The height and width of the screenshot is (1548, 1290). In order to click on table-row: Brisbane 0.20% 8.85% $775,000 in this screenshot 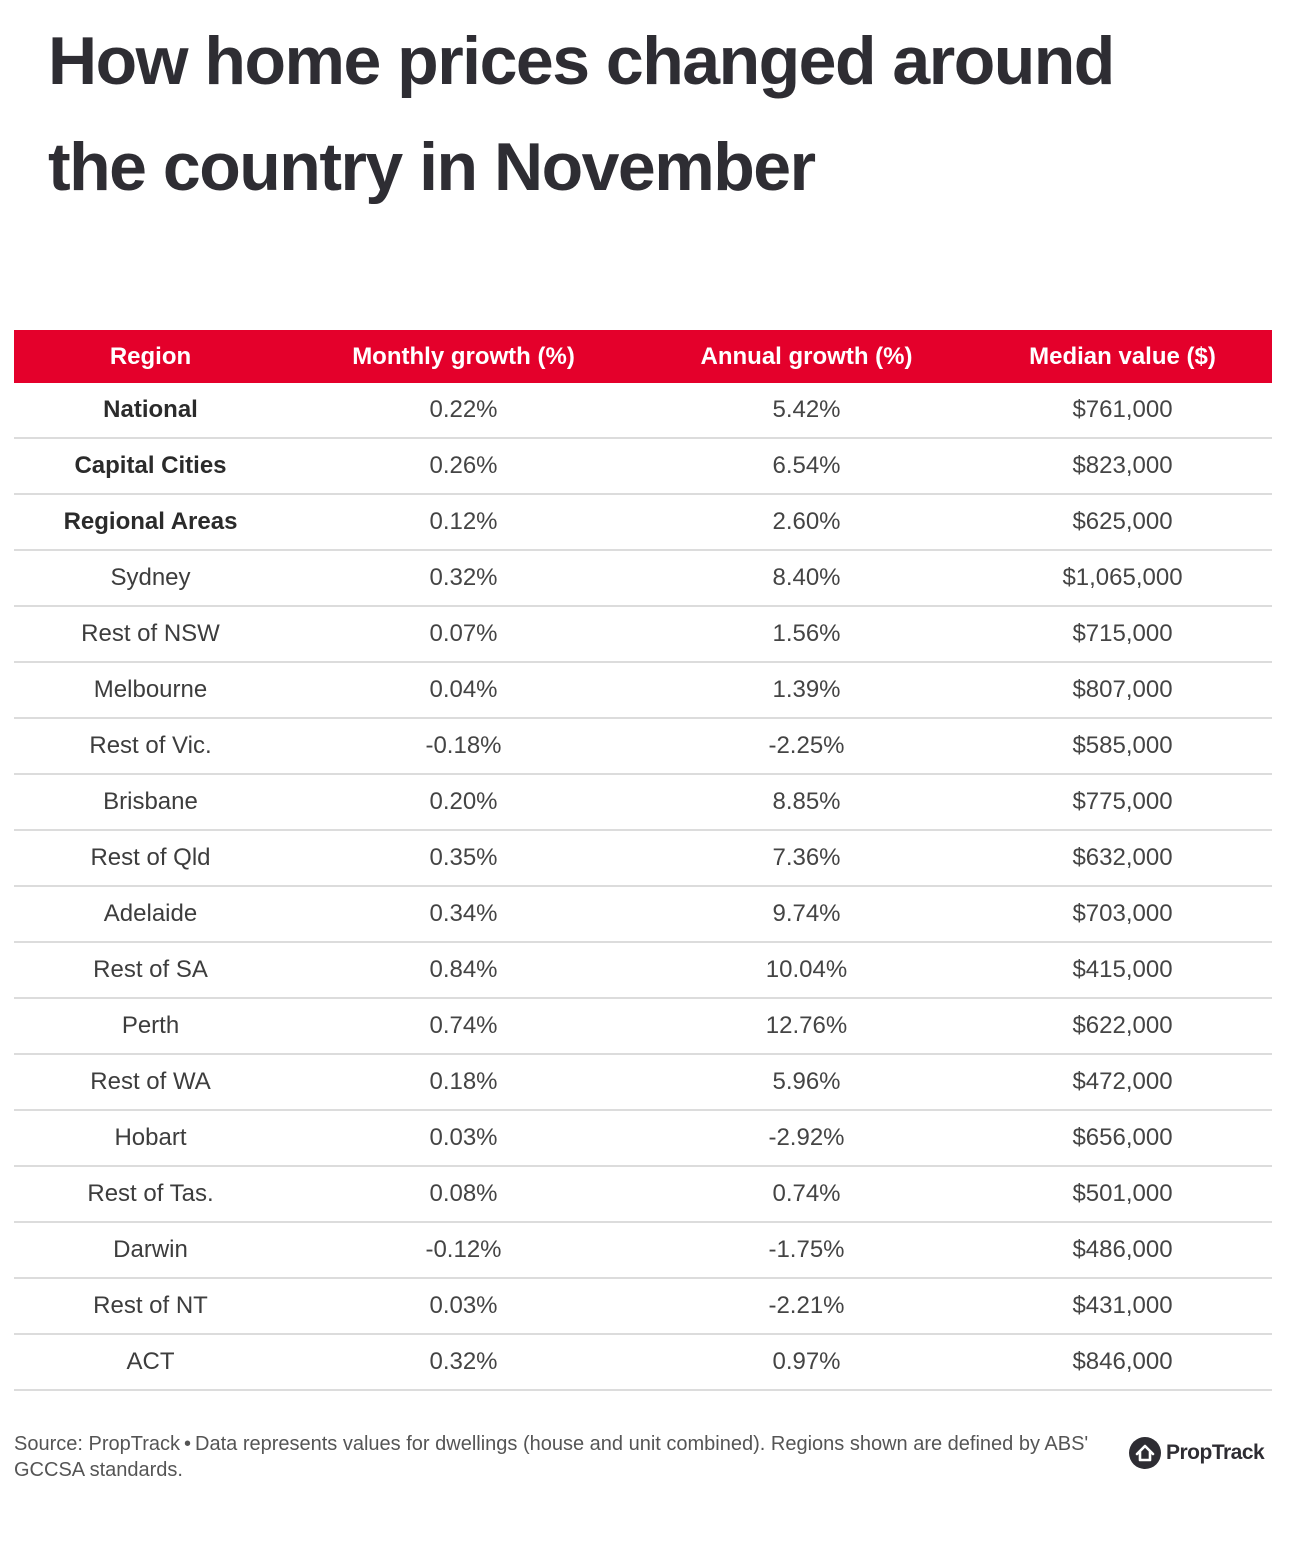, I will do `click(643, 802)`.